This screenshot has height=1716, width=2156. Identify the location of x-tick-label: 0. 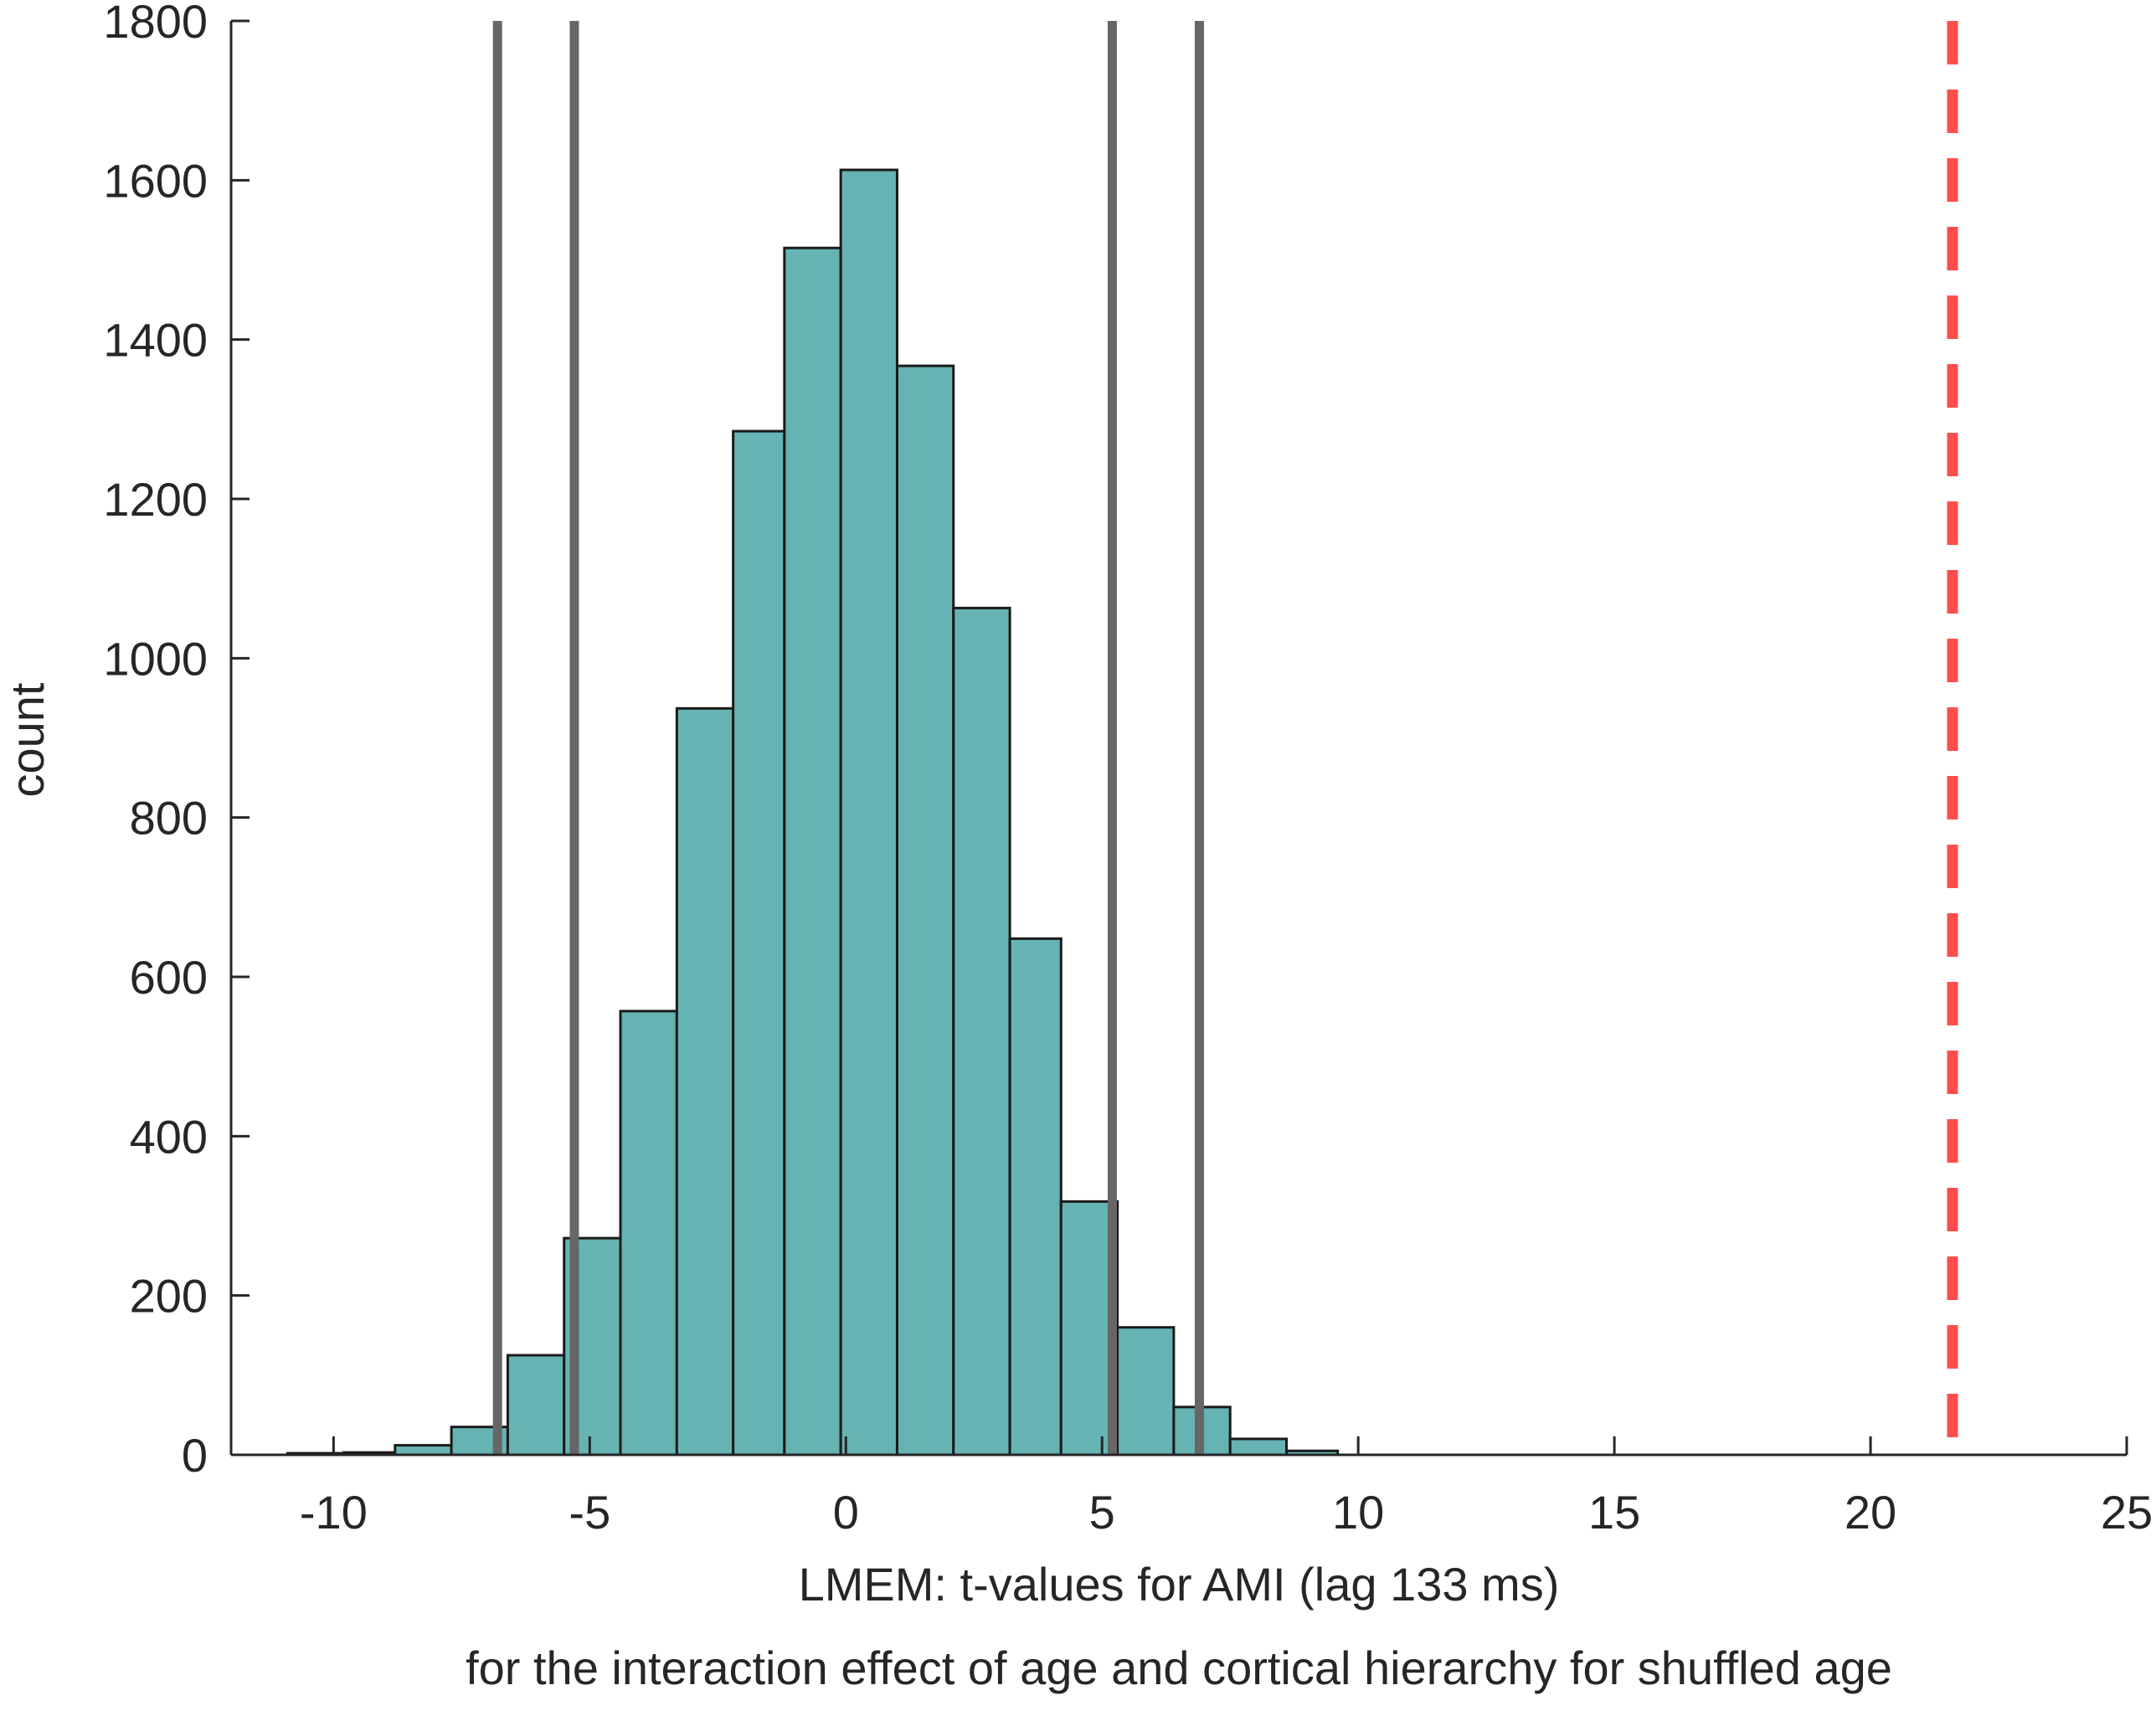
(846, 1512).